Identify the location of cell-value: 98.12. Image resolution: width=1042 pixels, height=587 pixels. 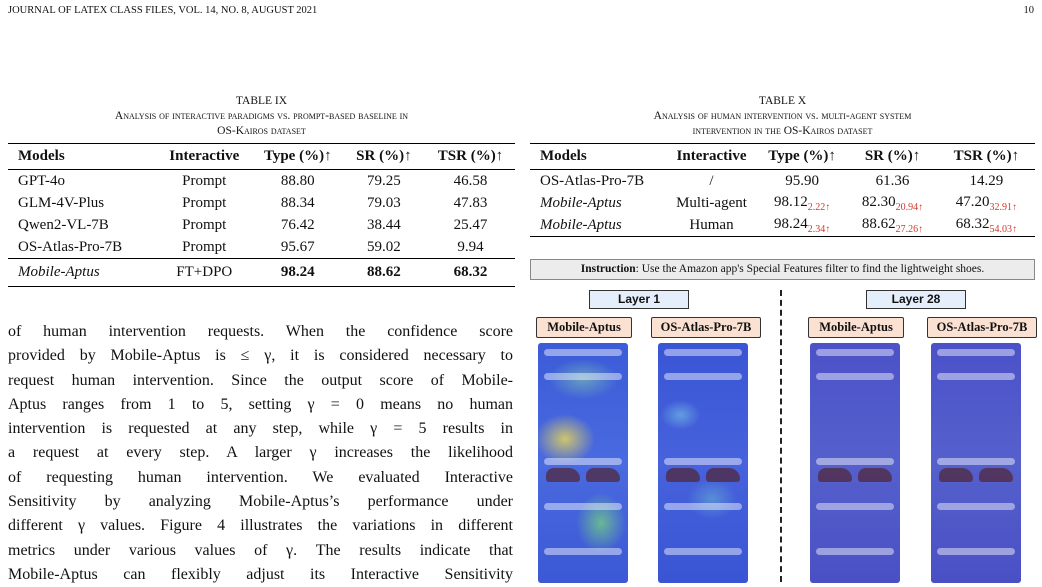
(791, 201).